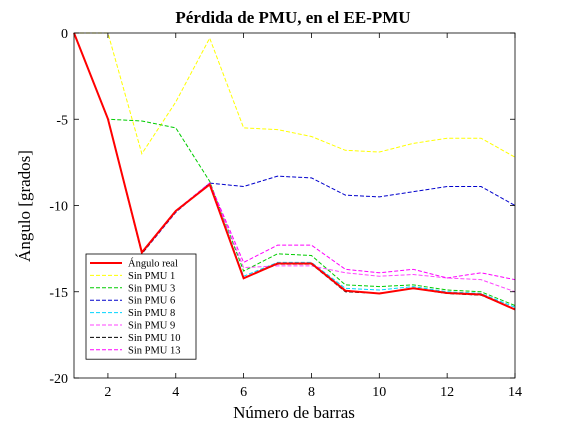 The width and height of the screenshot is (570, 427). What do you see at coordinates (151, 301) in the screenshot?
I see `legend-label-3: Sin PMU 6` at bounding box center [151, 301].